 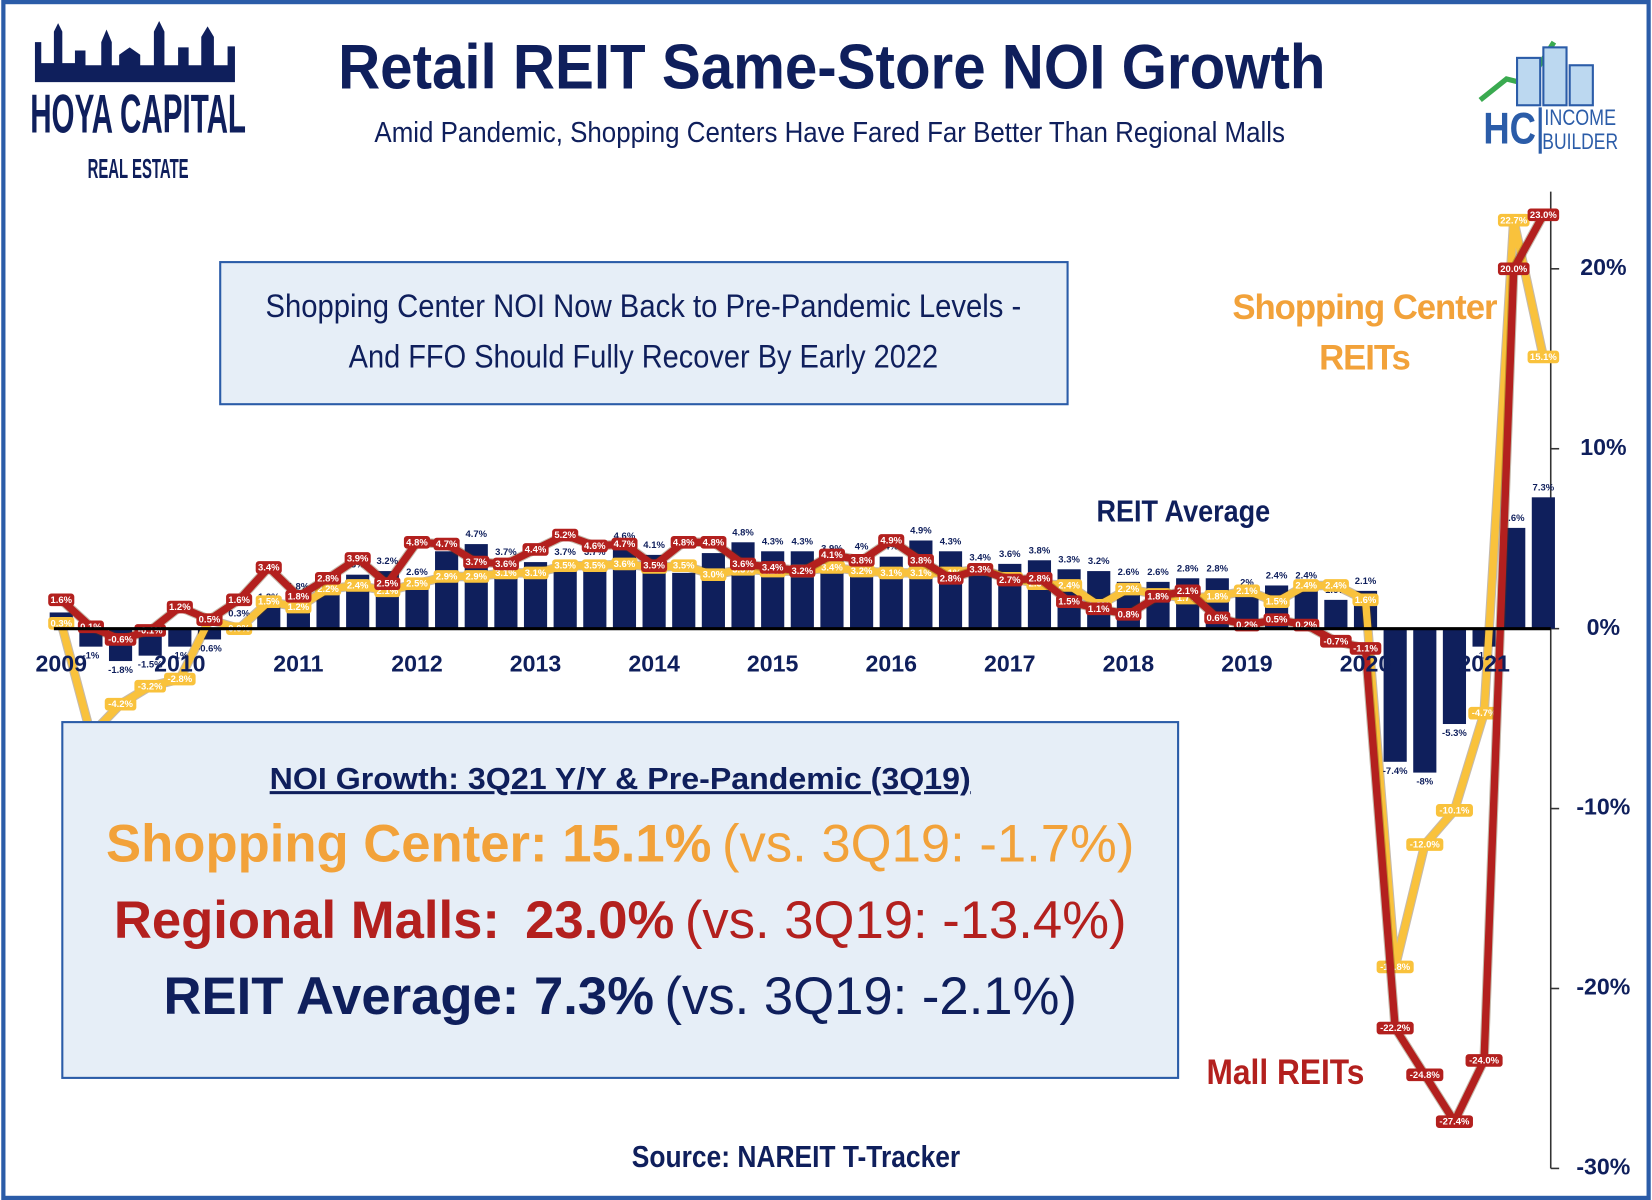 What do you see at coordinates (1277, 576) in the screenshot?
I see `bar-label: 2.4%` at bounding box center [1277, 576].